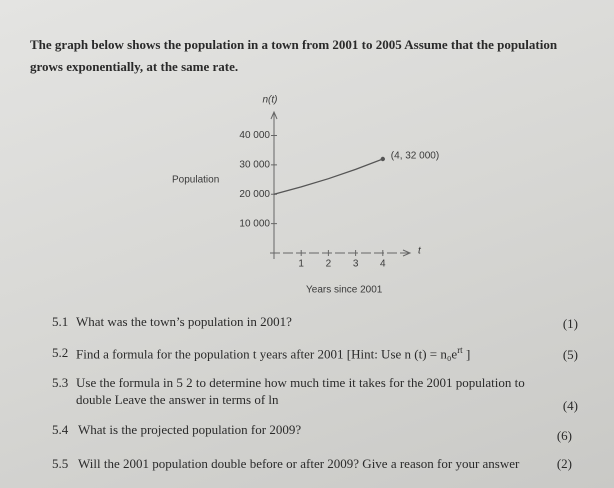  What do you see at coordinates (329, 264) in the screenshot?
I see `x-tick-label: 2` at bounding box center [329, 264].